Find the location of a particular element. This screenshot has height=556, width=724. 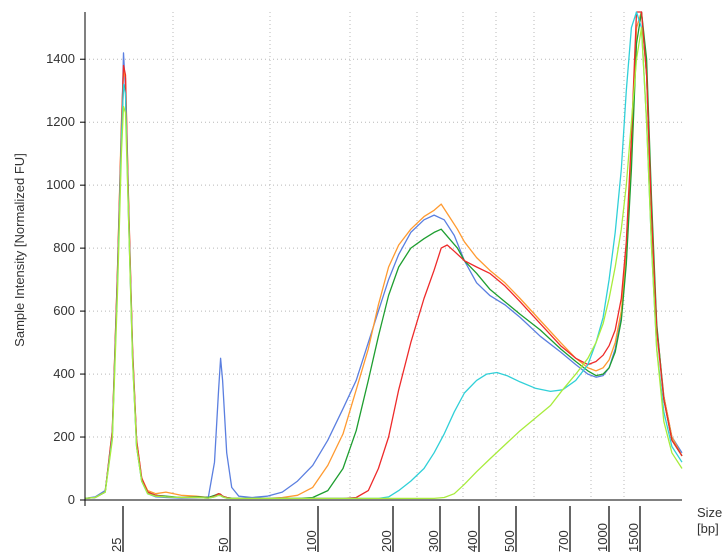

y-tick-label: 0 is located at coordinates (71, 499).